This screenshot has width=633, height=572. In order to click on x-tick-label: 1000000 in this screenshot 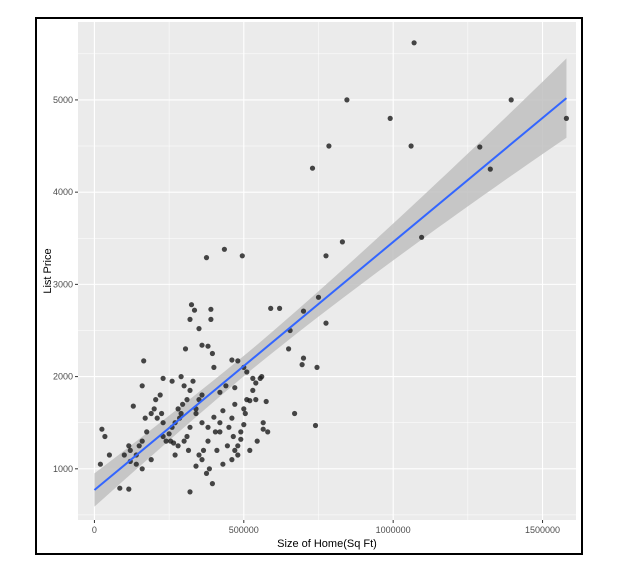, I will do `click(393, 530)`.